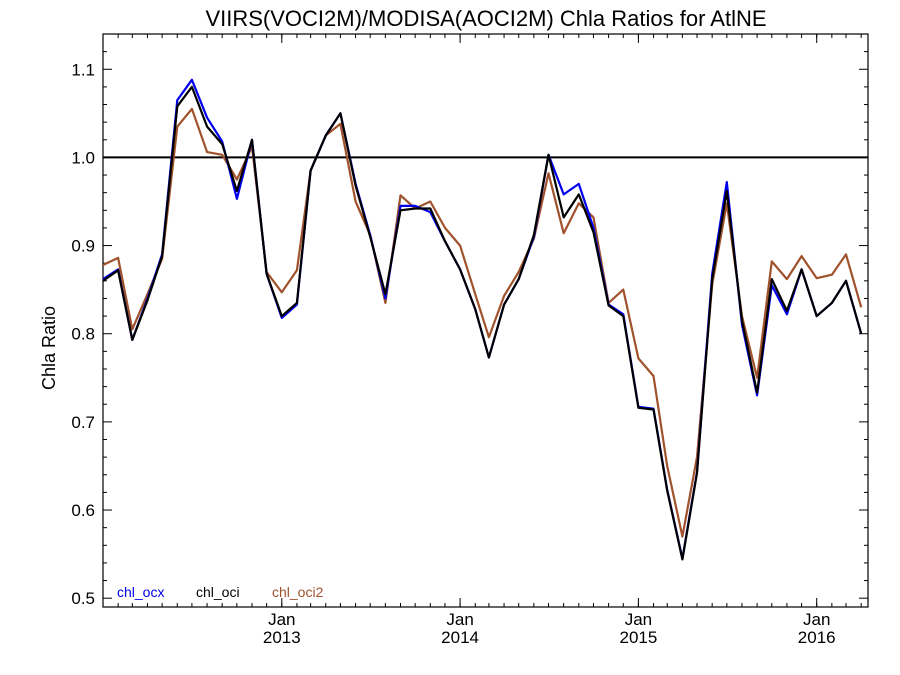 This screenshot has height=675, width=900. What do you see at coordinates (140, 592) in the screenshot?
I see `legend-item-chl-ocx: chl_ocx` at bounding box center [140, 592].